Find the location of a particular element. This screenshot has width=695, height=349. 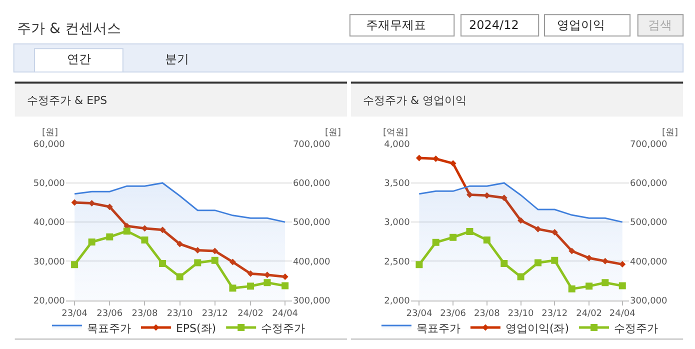

y-tick-label: 50,000 is located at coordinates (49, 184).